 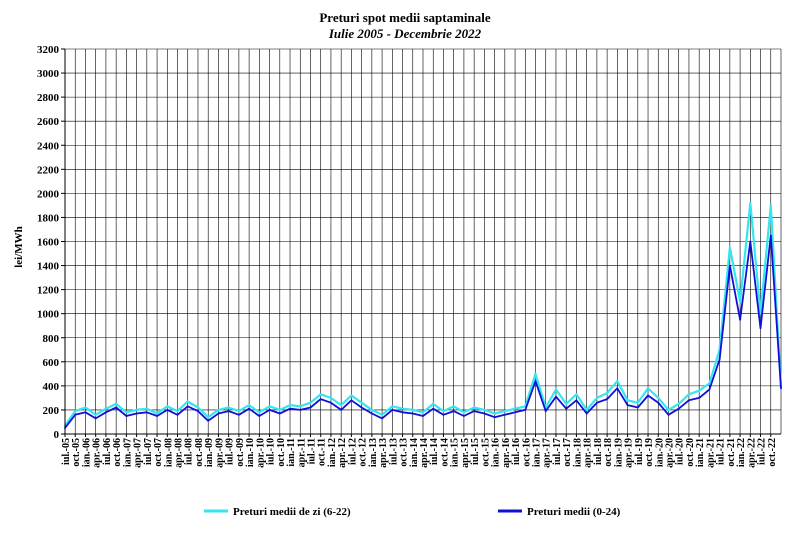 What do you see at coordinates (57, 435) in the screenshot?
I see `y-tick-label: 0` at bounding box center [57, 435].